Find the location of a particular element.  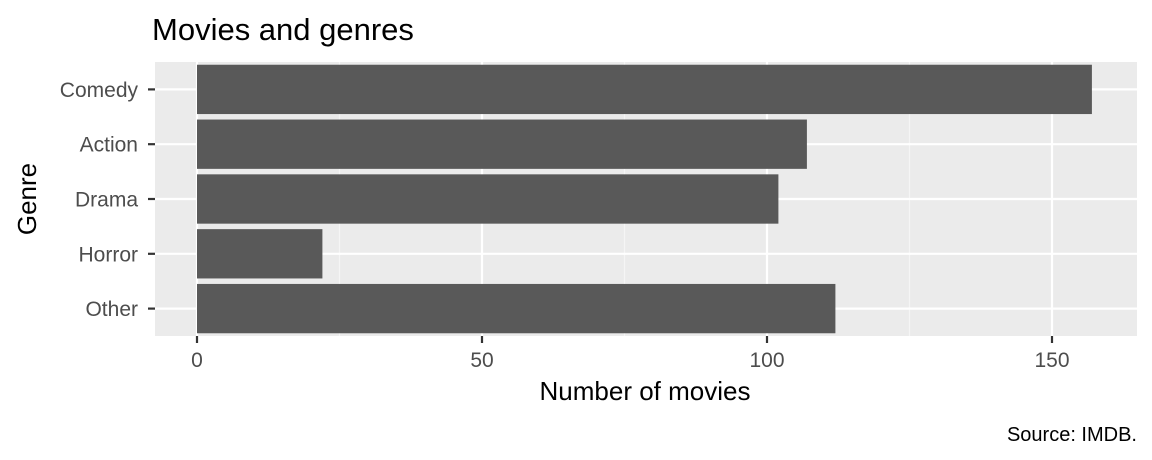

bar-comedy is located at coordinates (644, 89).